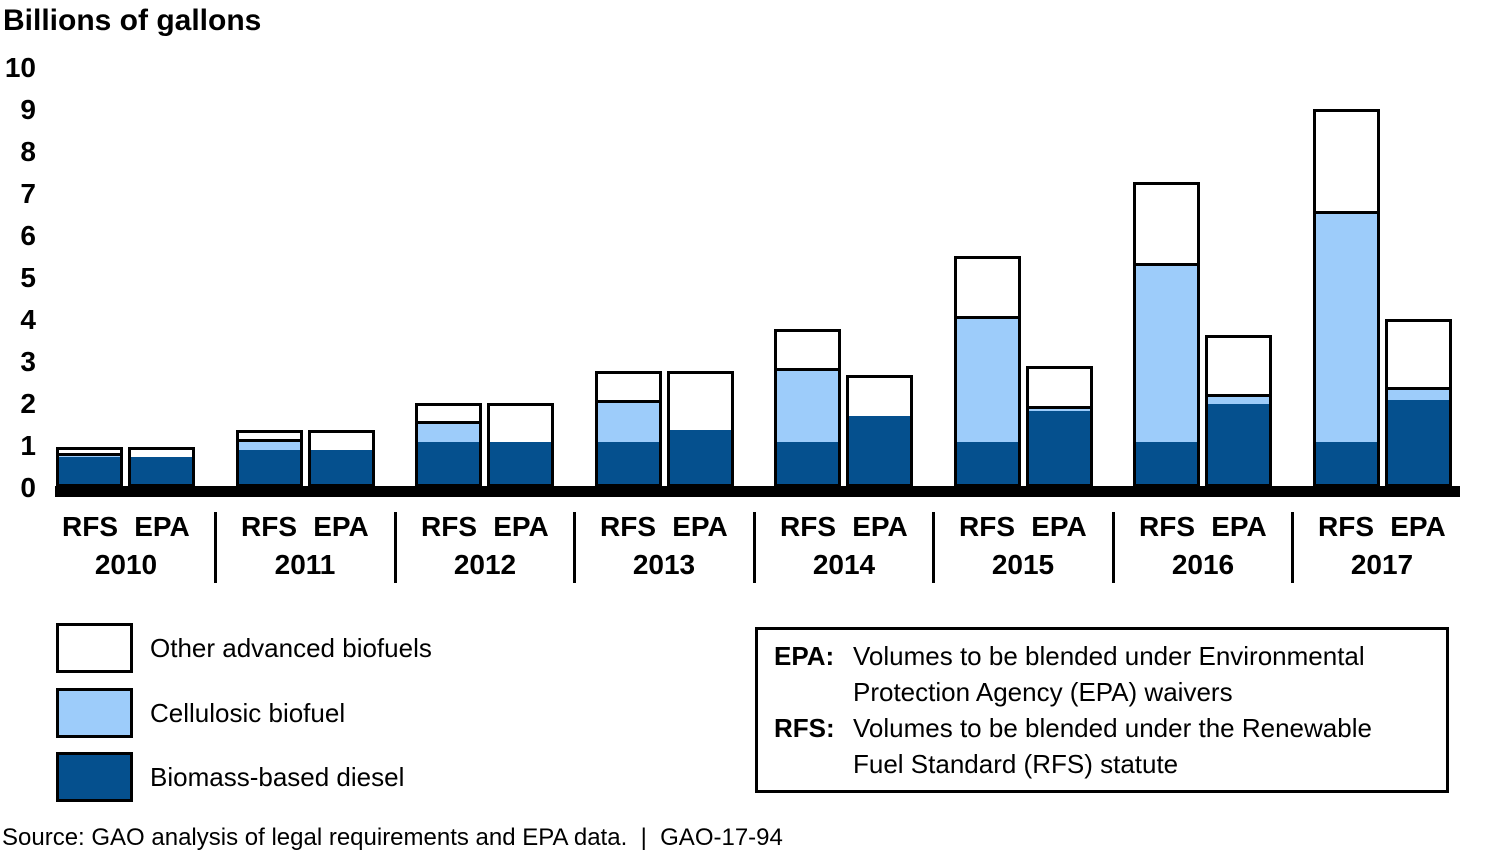 This screenshot has height=863, width=1501. I want to click on bar-2012-rfs, so click(448, 445).